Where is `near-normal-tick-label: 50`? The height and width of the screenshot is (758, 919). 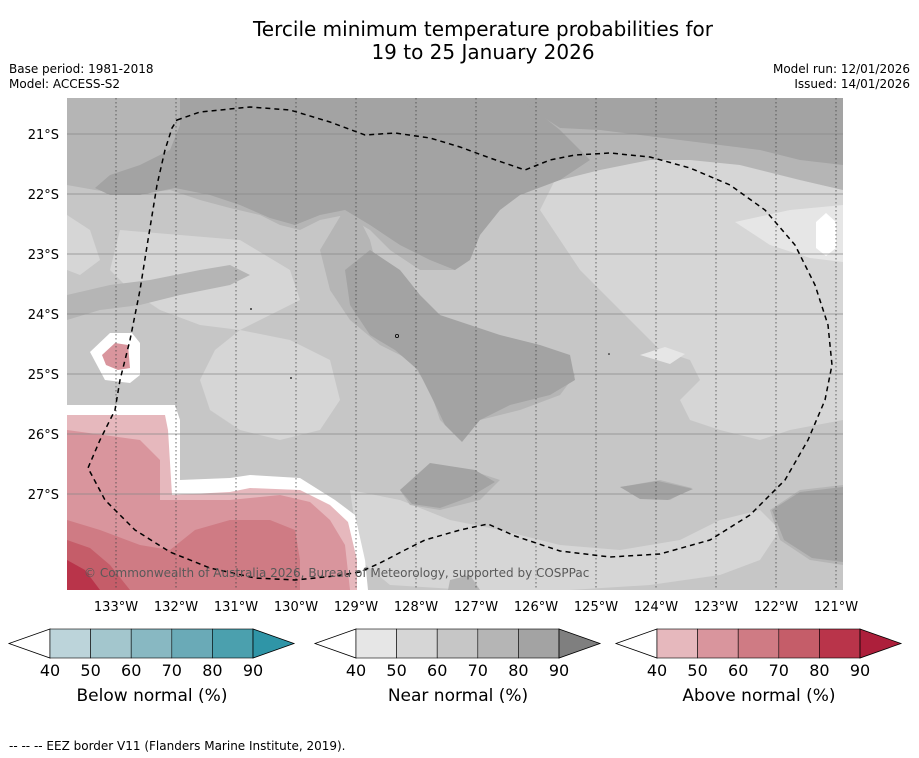 near-normal-tick-label: 50 is located at coordinates (396, 670).